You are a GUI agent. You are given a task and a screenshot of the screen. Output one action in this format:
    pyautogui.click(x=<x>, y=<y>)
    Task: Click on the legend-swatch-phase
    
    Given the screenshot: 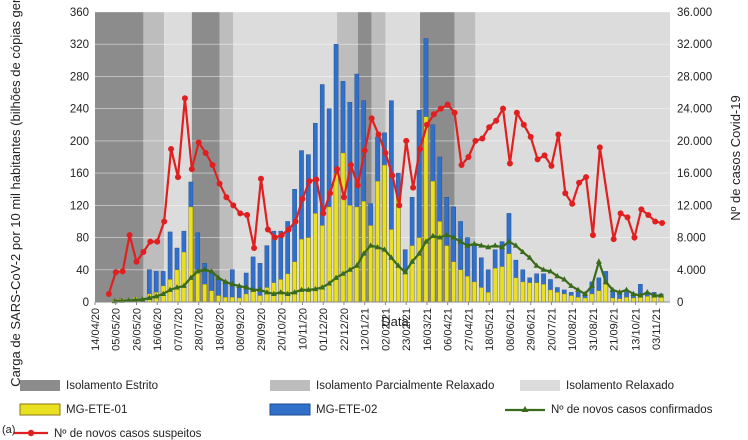 What is the action you would take?
    pyautogui.click(x=40, y=385)
    